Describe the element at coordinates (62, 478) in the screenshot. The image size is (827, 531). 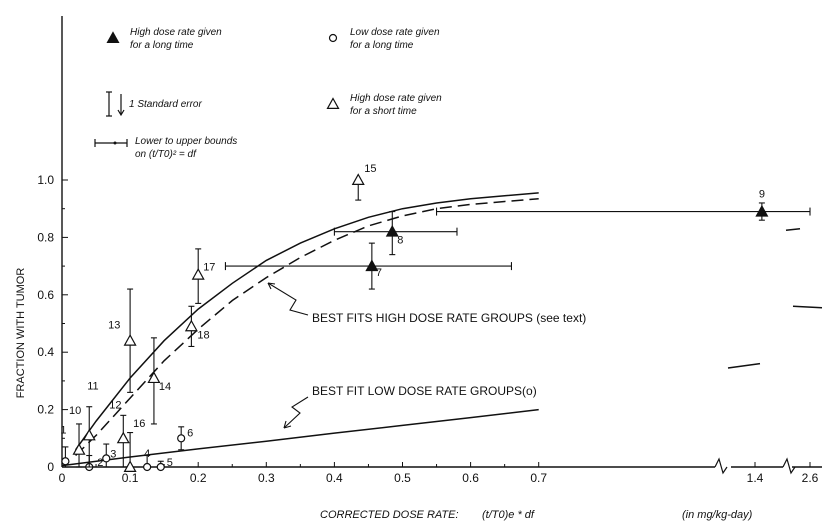
I see `x-tick-label: 0` at that location.